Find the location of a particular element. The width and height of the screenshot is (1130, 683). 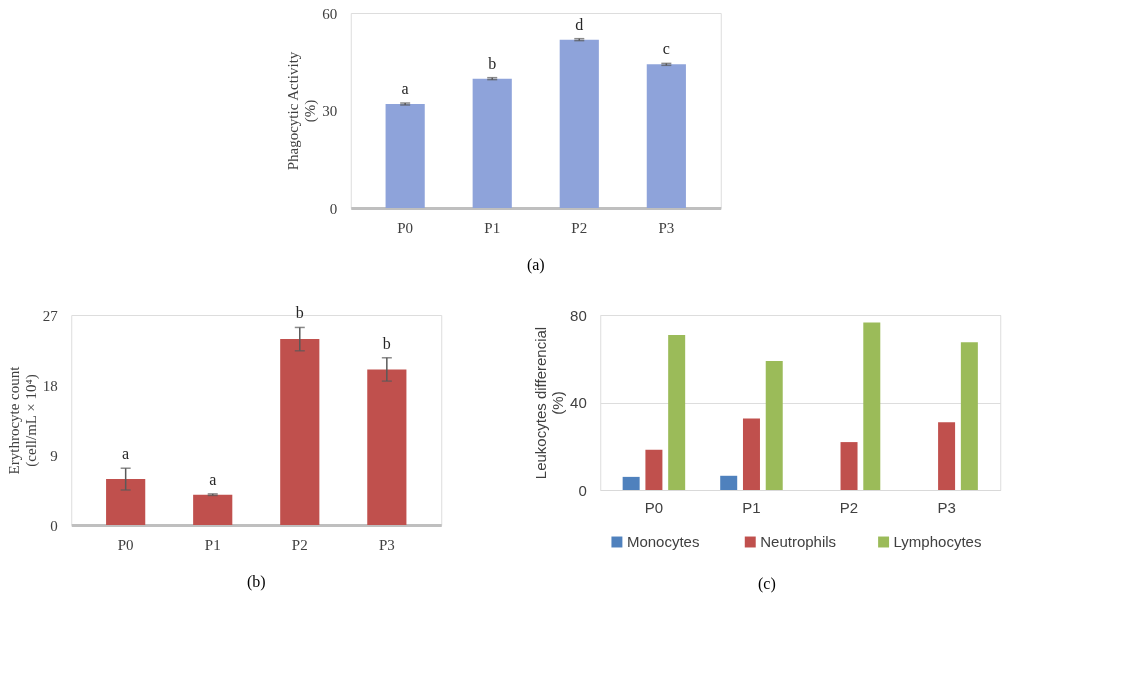

data-label: d is located at coordinates (579, 24).